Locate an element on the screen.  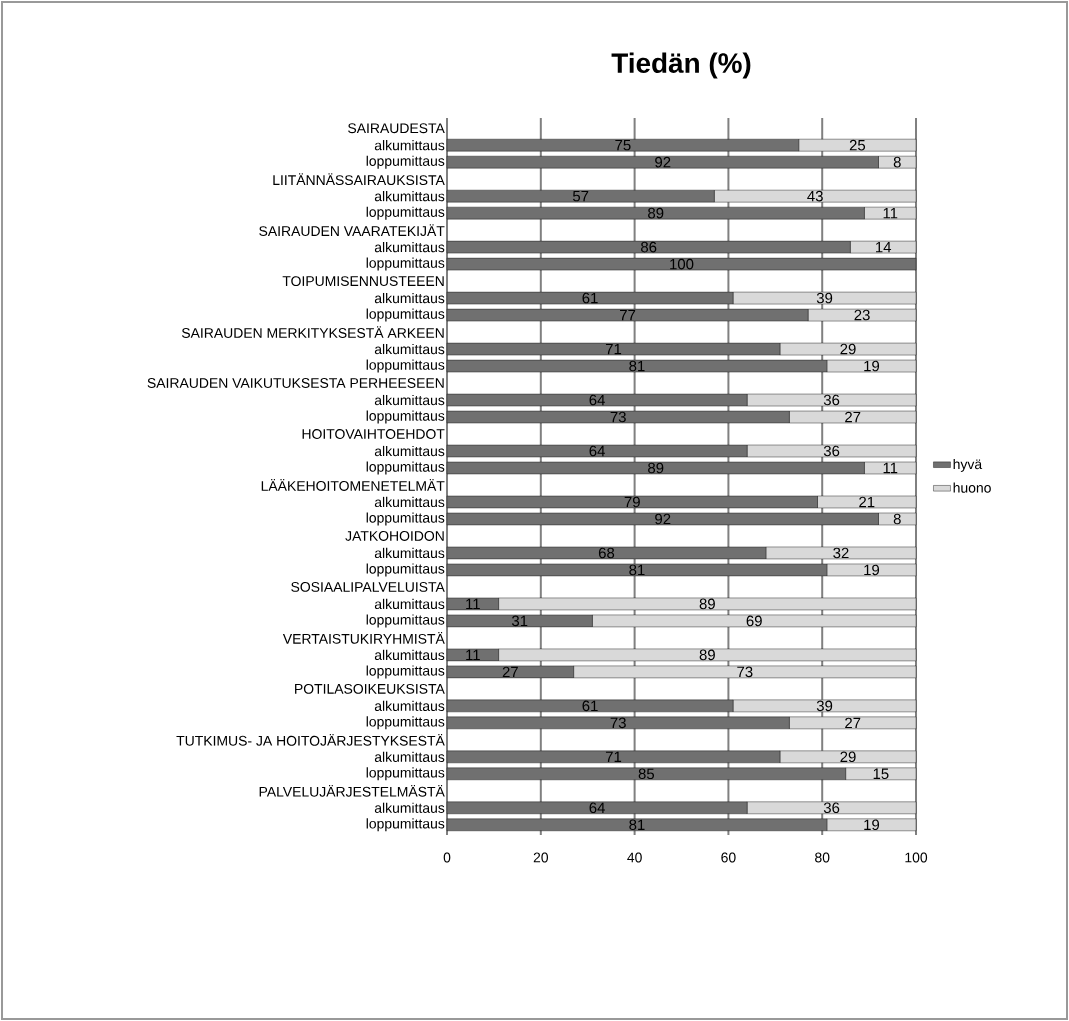
data-label: 14 is located at coordinates (884, 247).